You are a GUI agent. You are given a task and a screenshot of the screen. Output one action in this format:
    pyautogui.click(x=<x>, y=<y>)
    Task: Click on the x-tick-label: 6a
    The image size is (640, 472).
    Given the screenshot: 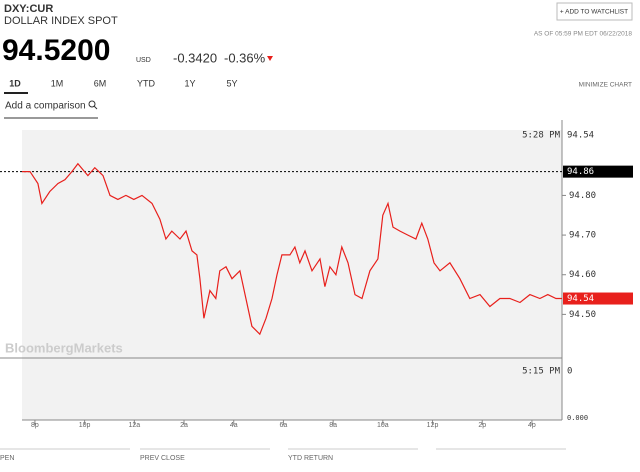 What is the action you would take?
    pyautogui.click(x=284, y=425)
    